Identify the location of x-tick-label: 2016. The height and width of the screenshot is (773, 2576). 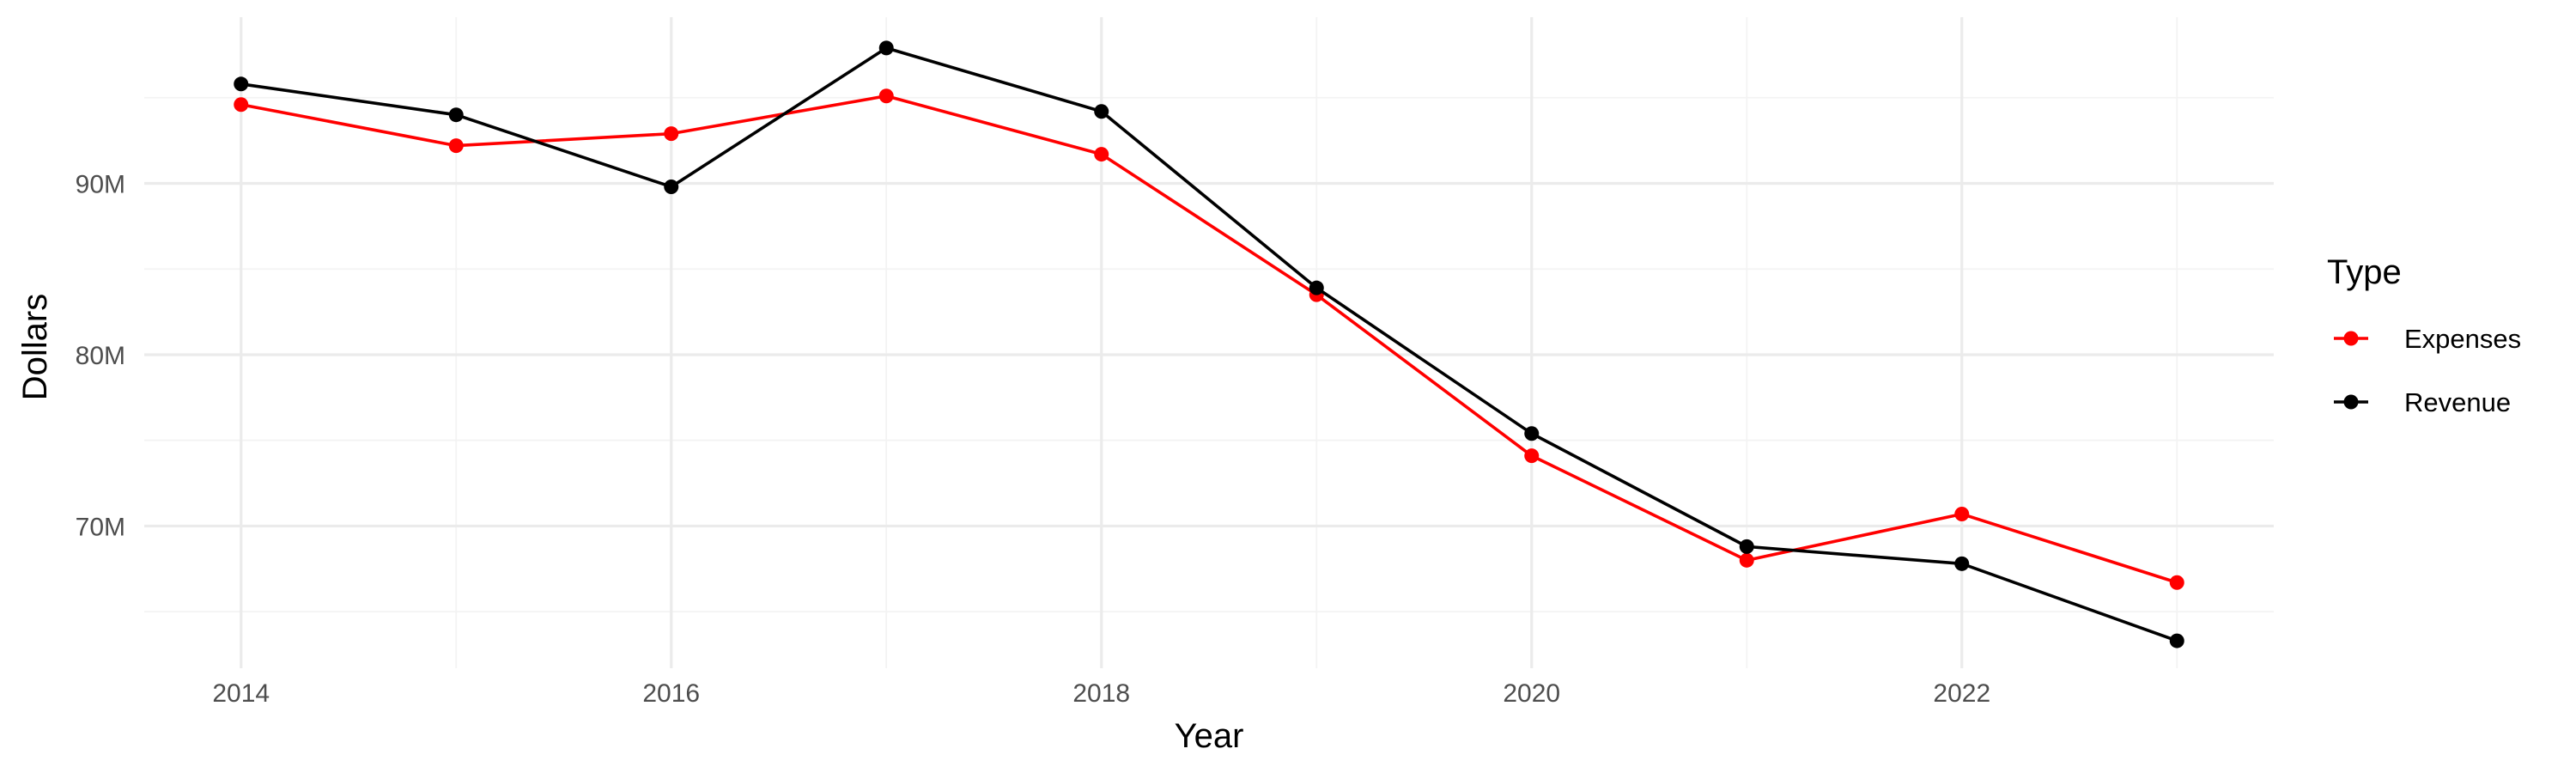
(671, 693).